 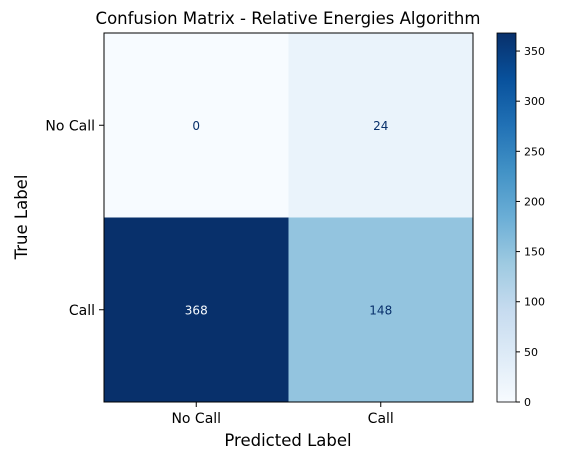 I want to click on colorbar-tick-label: 0, so click(x=527, y=402).